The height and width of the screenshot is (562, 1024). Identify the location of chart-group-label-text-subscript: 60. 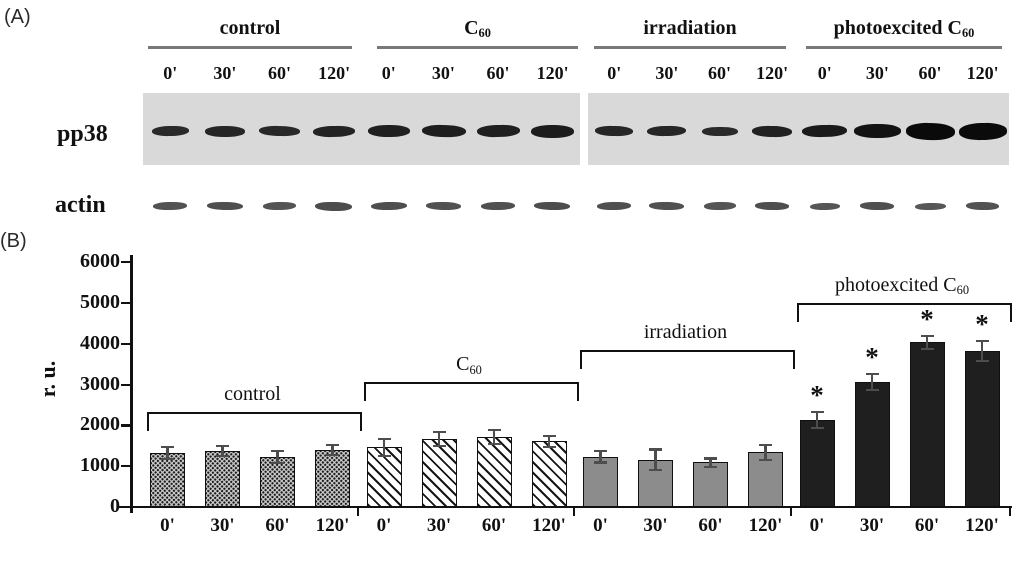
(963, 290).